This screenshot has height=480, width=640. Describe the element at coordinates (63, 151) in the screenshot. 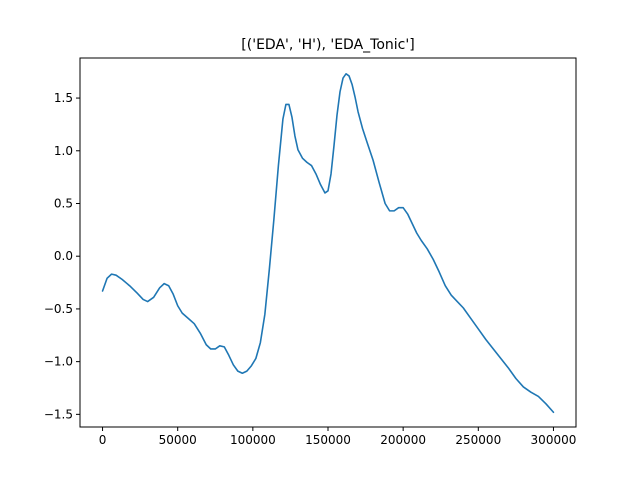

I see `y-tick-label: 1.0` at that location.